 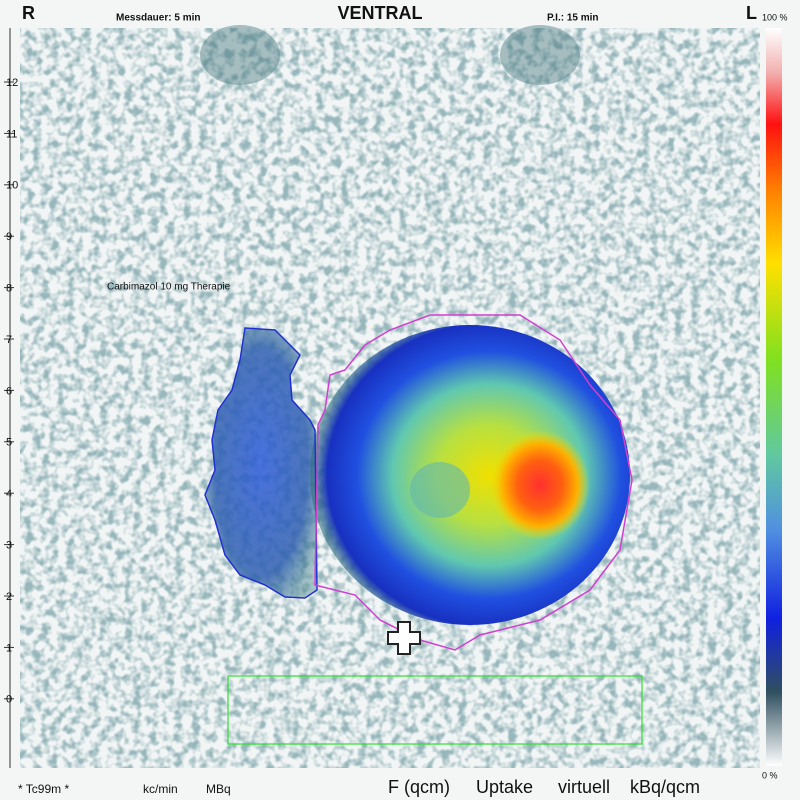 I want to click on roi-left, so click(x=261, y=463).